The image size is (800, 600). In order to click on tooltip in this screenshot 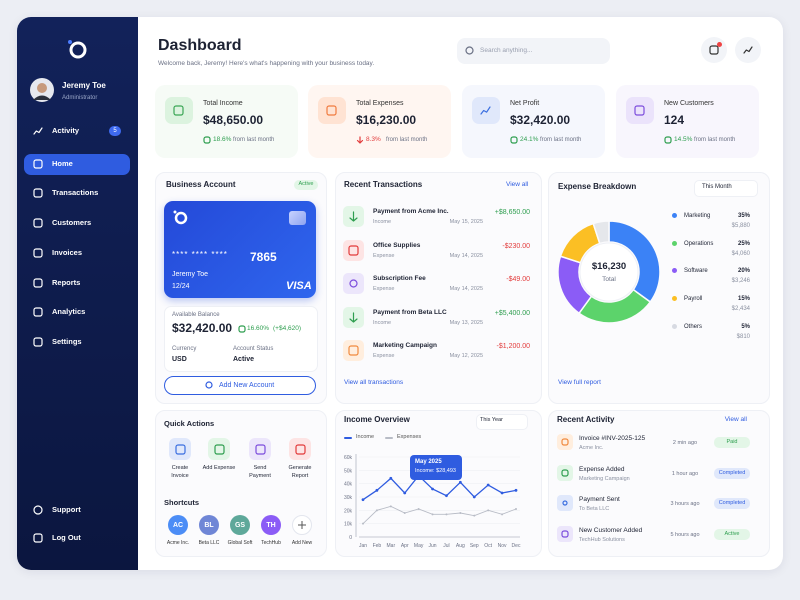, I will do `click(436, 467)`.